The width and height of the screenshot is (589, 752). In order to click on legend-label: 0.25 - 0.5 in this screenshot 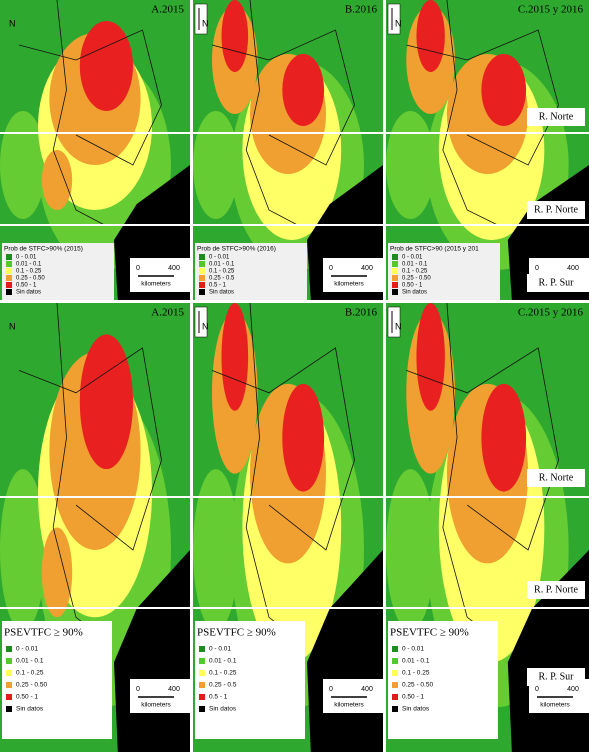, I will do `click(223, 685)`.